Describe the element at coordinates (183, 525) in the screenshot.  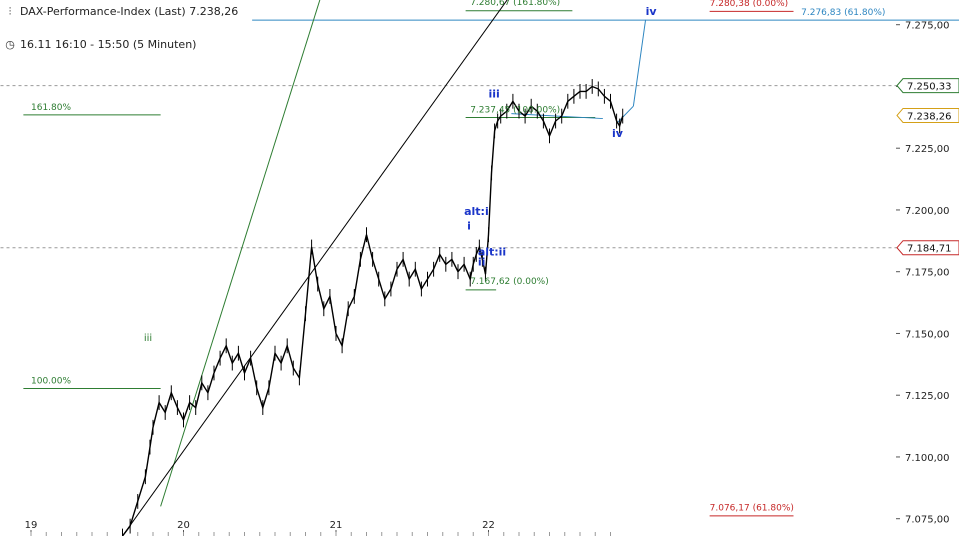
I see `x-tick-label-1: 20` at that location.